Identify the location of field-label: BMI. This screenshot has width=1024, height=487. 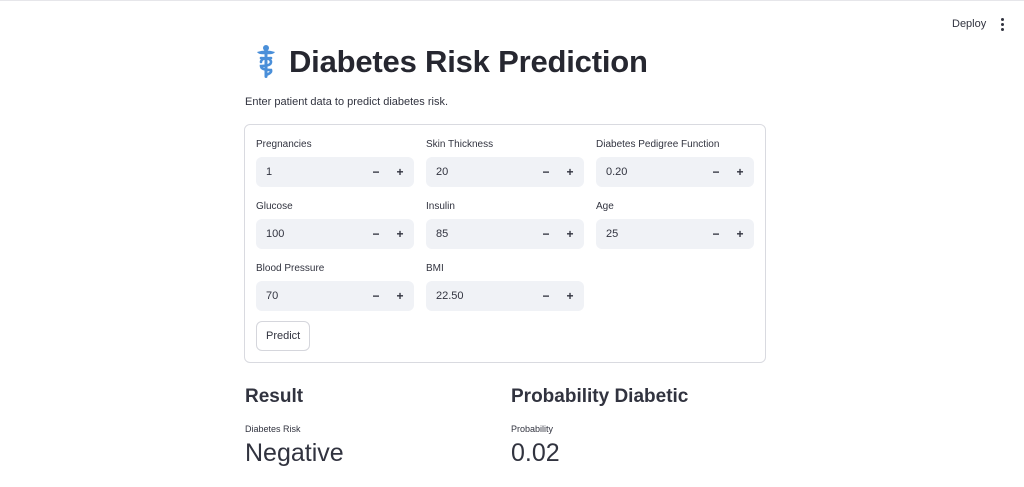
(435, 268).